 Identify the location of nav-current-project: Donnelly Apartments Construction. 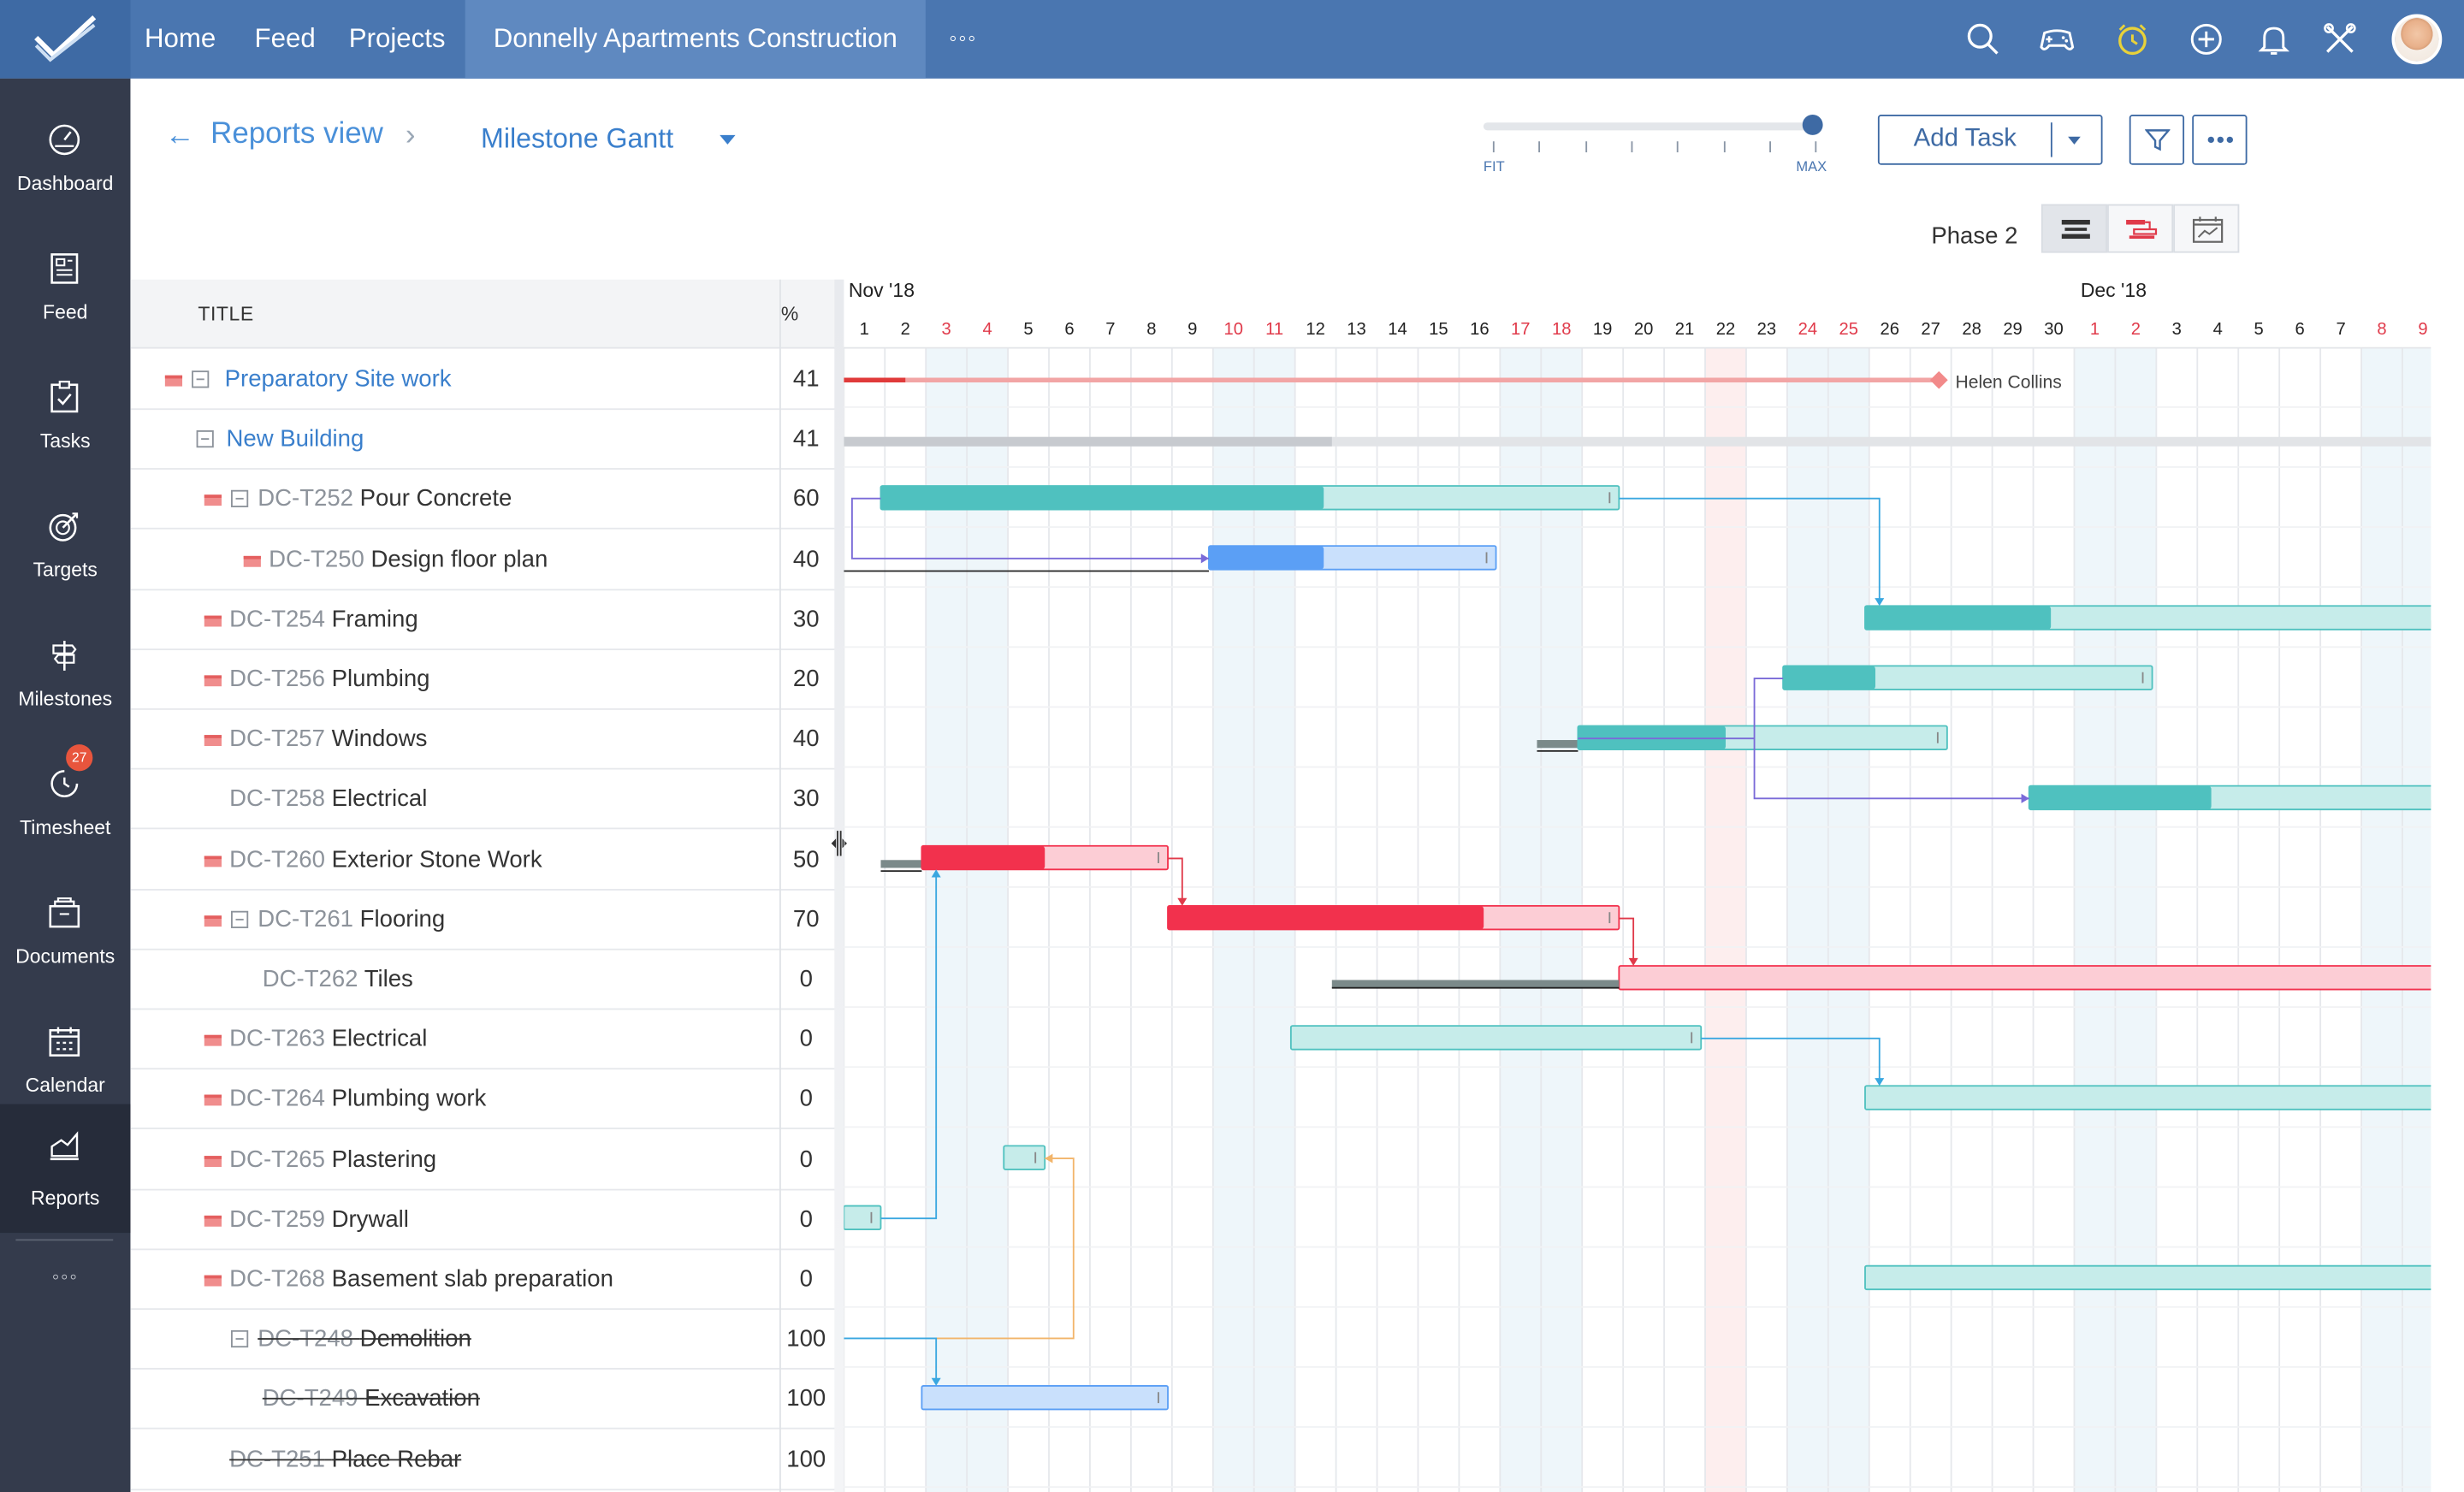
(695, 39).